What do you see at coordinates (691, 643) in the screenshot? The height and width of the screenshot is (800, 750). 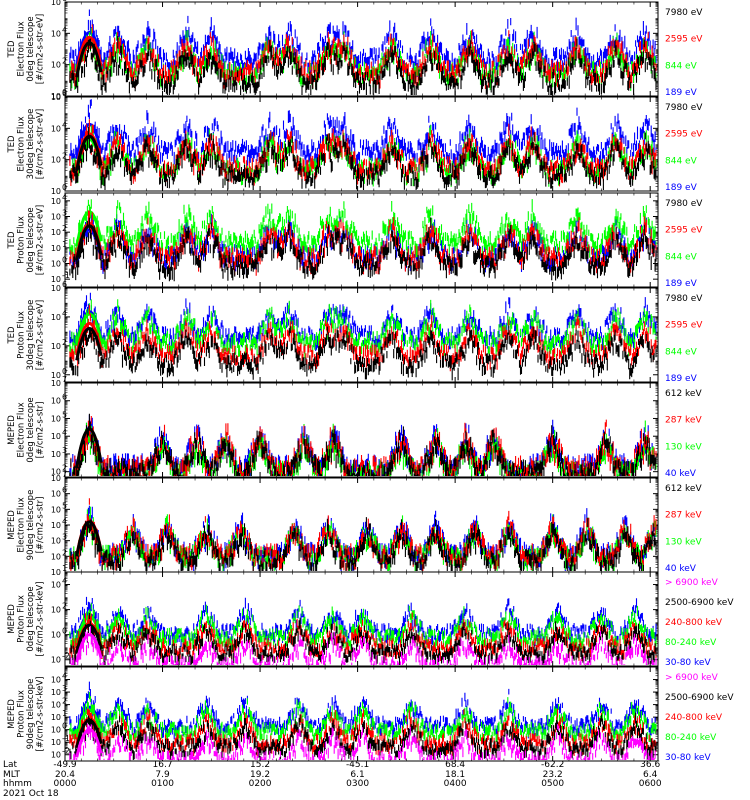 I see `legend-entry: 80-240 keV` at bounding box center [691, 643].